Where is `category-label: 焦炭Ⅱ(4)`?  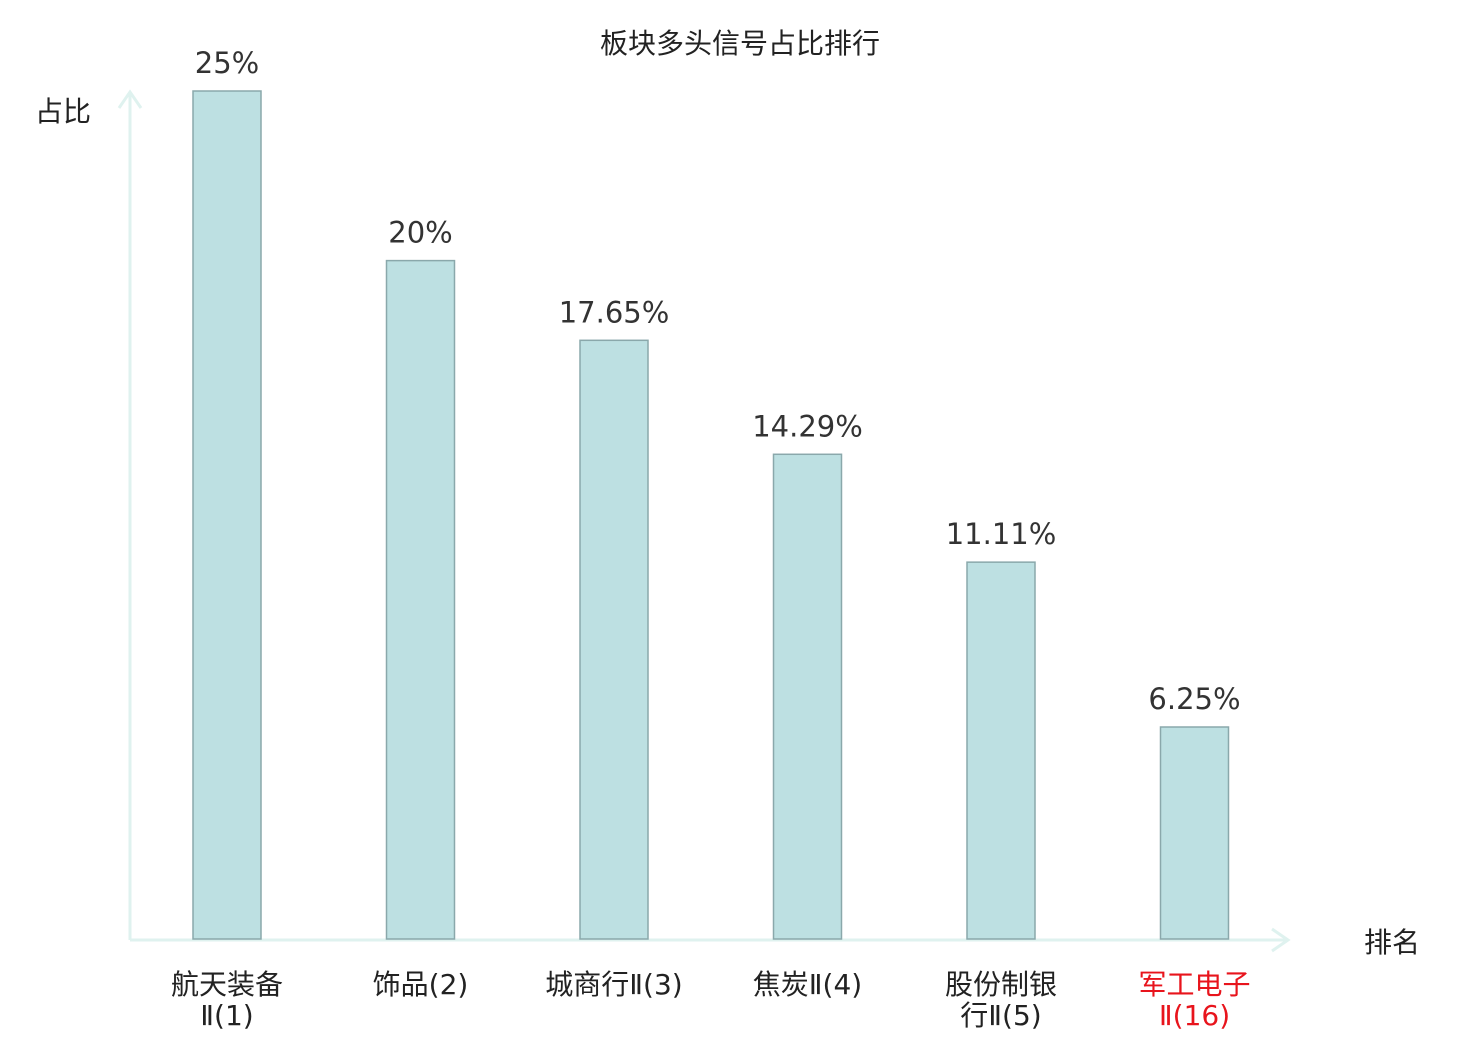
category-label: 焦炭Ⅱ(4) is located at coordinates (807, 984).